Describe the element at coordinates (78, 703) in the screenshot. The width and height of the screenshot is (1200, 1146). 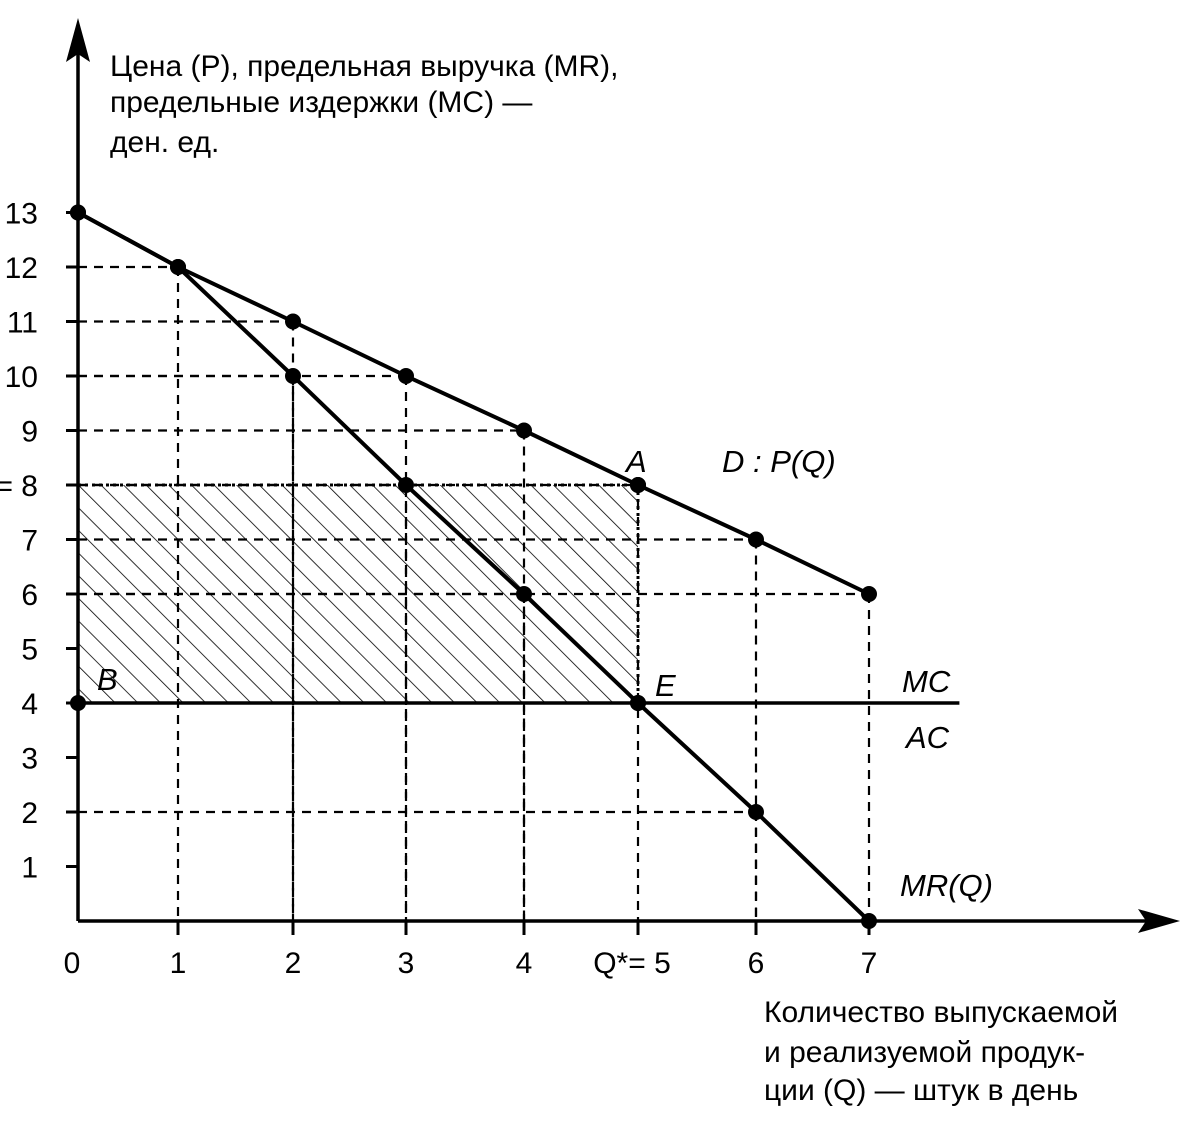
I see `point-b-marker` at that location.